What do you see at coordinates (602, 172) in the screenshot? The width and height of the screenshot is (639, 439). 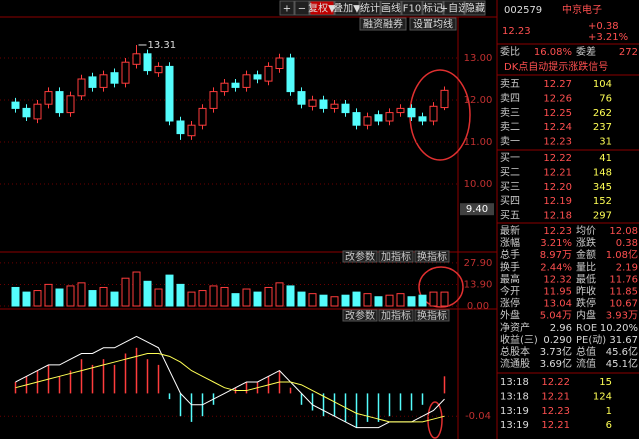 I see `book-volume: 148` at bounding box center [602, 172].